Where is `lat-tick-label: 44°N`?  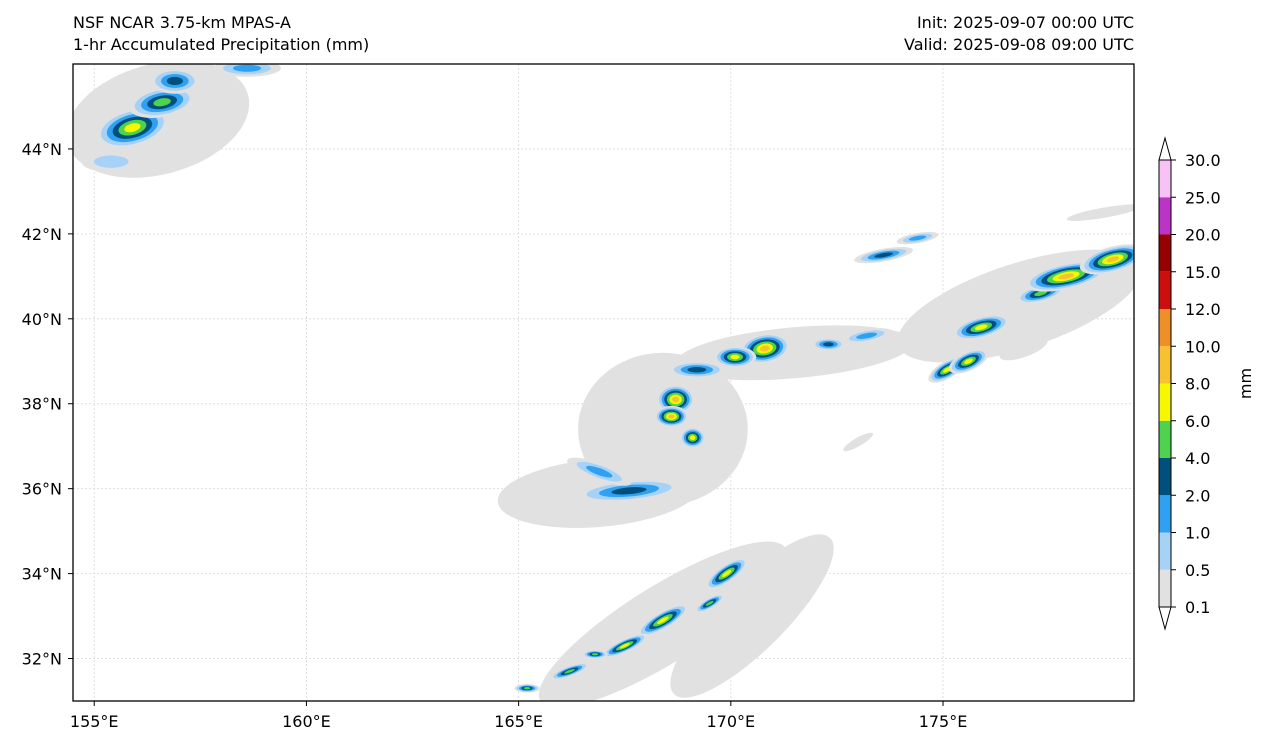
lat-tick-label: 44°N is located at coordinates (42, 149).